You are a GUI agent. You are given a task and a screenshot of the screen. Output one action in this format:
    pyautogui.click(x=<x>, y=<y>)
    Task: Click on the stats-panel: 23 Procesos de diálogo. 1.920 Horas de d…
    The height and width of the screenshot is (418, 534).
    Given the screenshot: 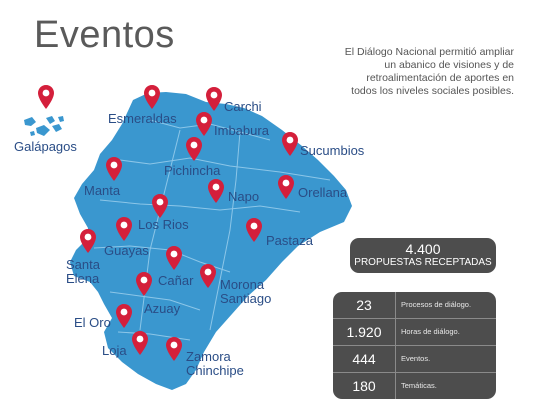 What is the action you would take?
    pyautogui.click(x=414, y=345)
    